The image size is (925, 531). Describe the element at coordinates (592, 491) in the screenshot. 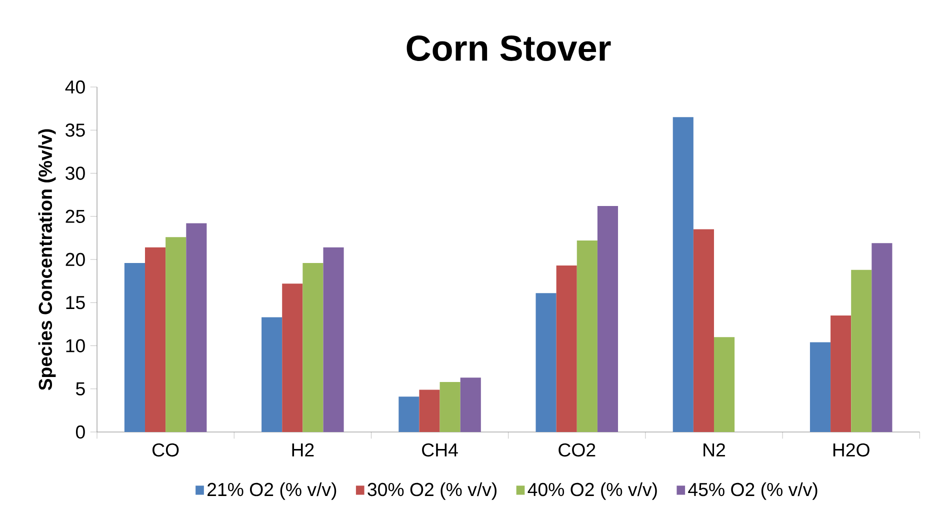

I see `legend-label: 40% O2 (% v/v)` at that location.